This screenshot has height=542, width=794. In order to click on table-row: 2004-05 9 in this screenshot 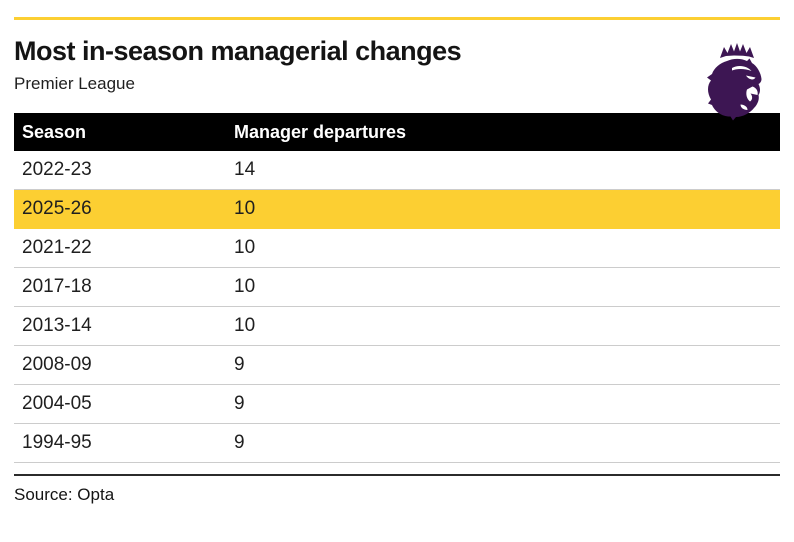, I will do `click(397, 404)`.